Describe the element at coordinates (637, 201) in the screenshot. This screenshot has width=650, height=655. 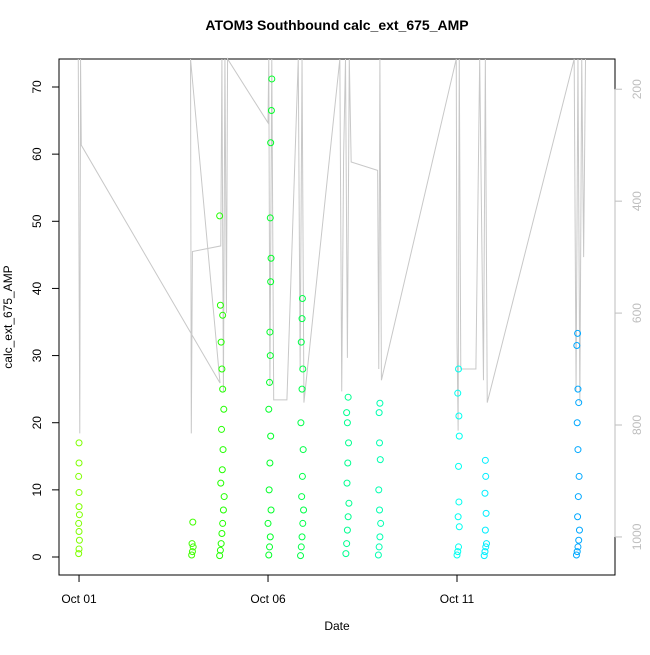
I see `y2-tick-label: 400` at that location.